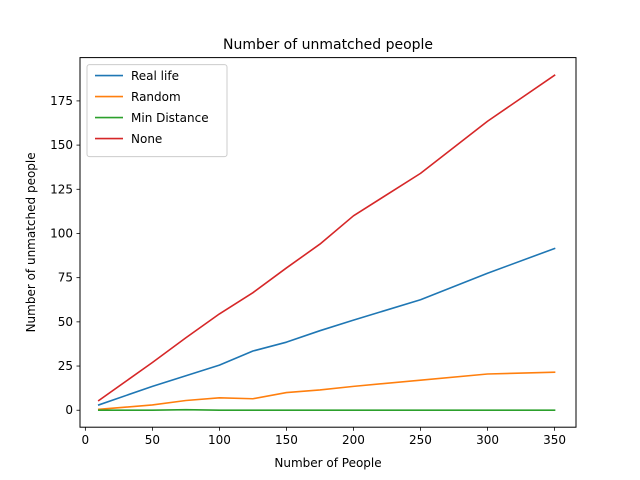 This screenshot has width=640, height=480. I want to click on x-tick-label: 0, so click(86, 440).